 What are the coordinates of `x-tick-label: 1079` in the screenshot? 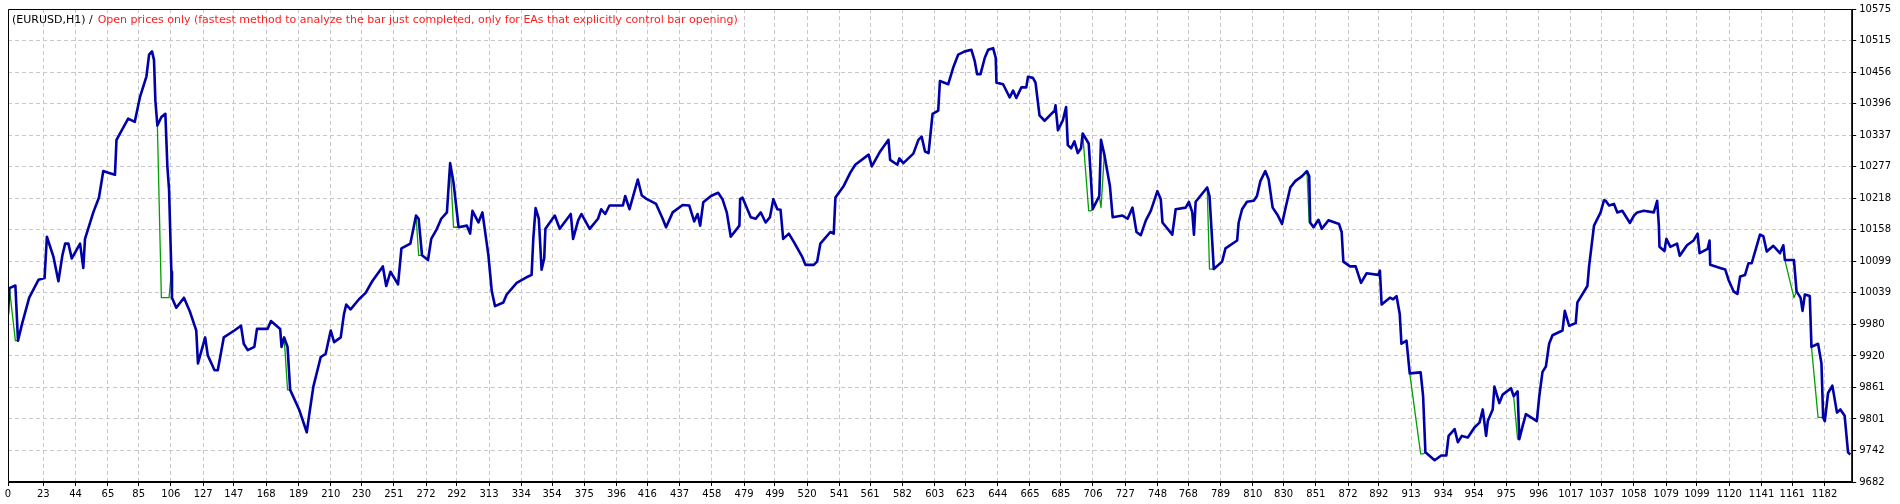 It's located at (1666, 493).